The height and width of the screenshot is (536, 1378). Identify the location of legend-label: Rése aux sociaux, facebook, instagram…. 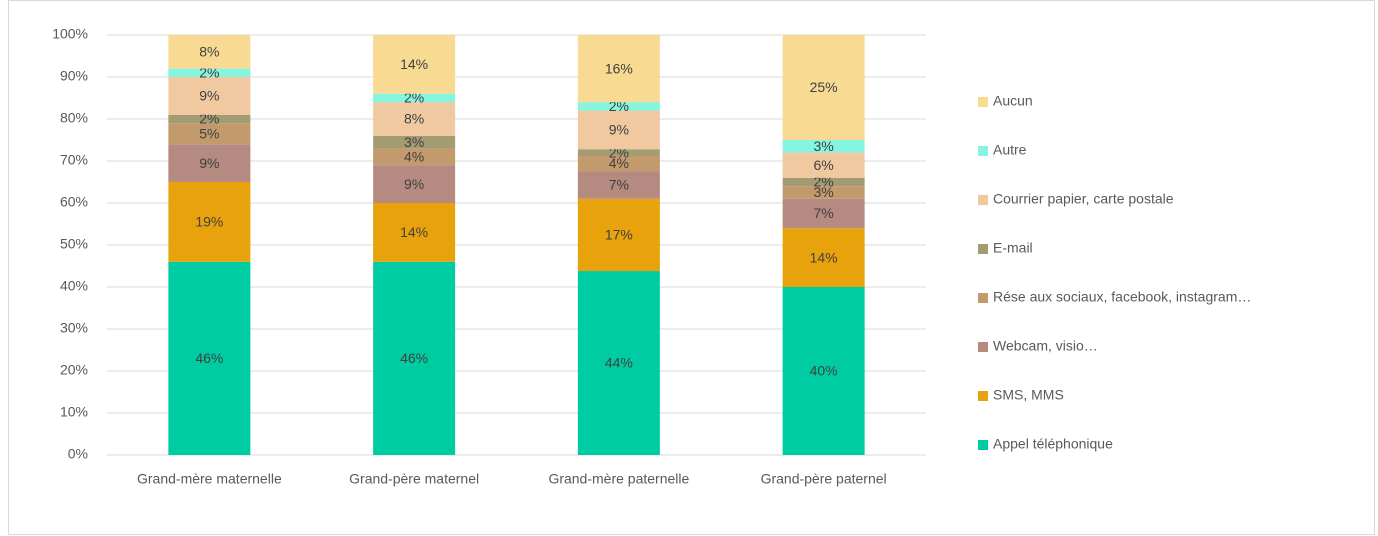
(1122, 297).